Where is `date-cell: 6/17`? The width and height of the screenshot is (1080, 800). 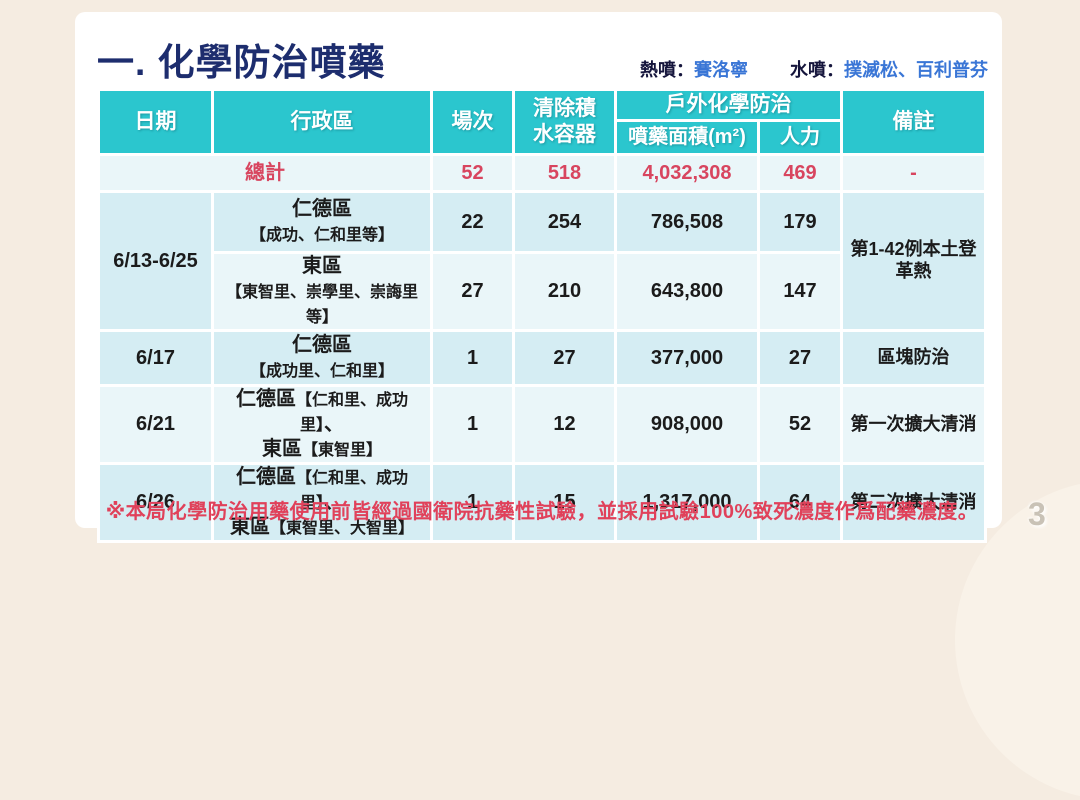 date-cell: 6/17 is located at coordinates (155, 358).